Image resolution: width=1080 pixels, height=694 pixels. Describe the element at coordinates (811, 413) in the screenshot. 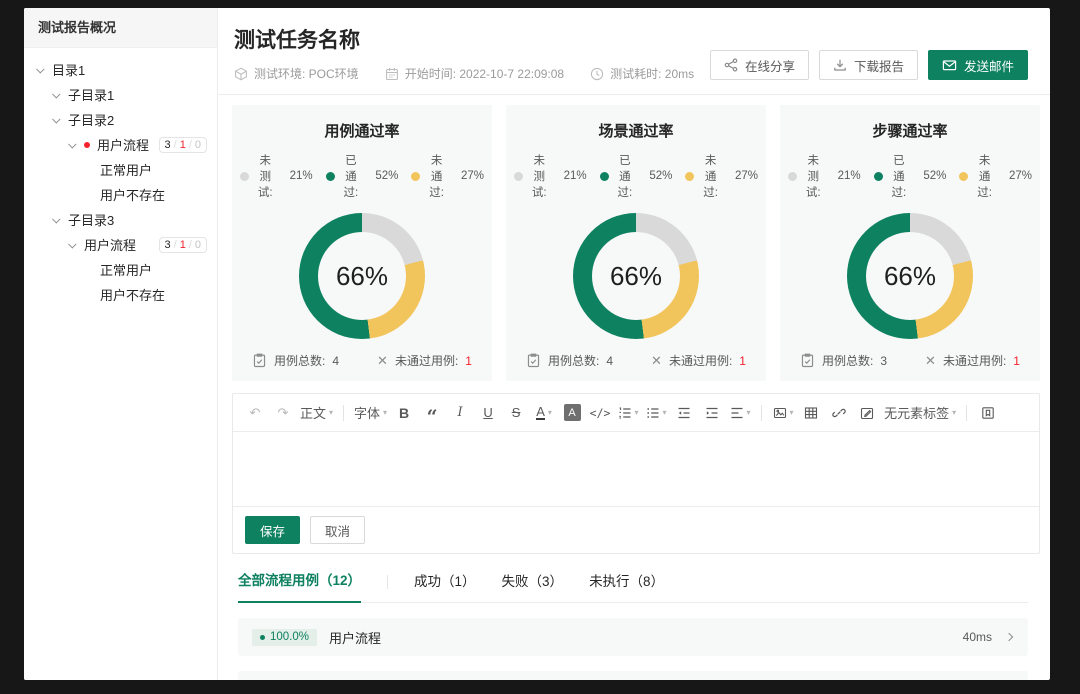

I see `table-icon` at that location.